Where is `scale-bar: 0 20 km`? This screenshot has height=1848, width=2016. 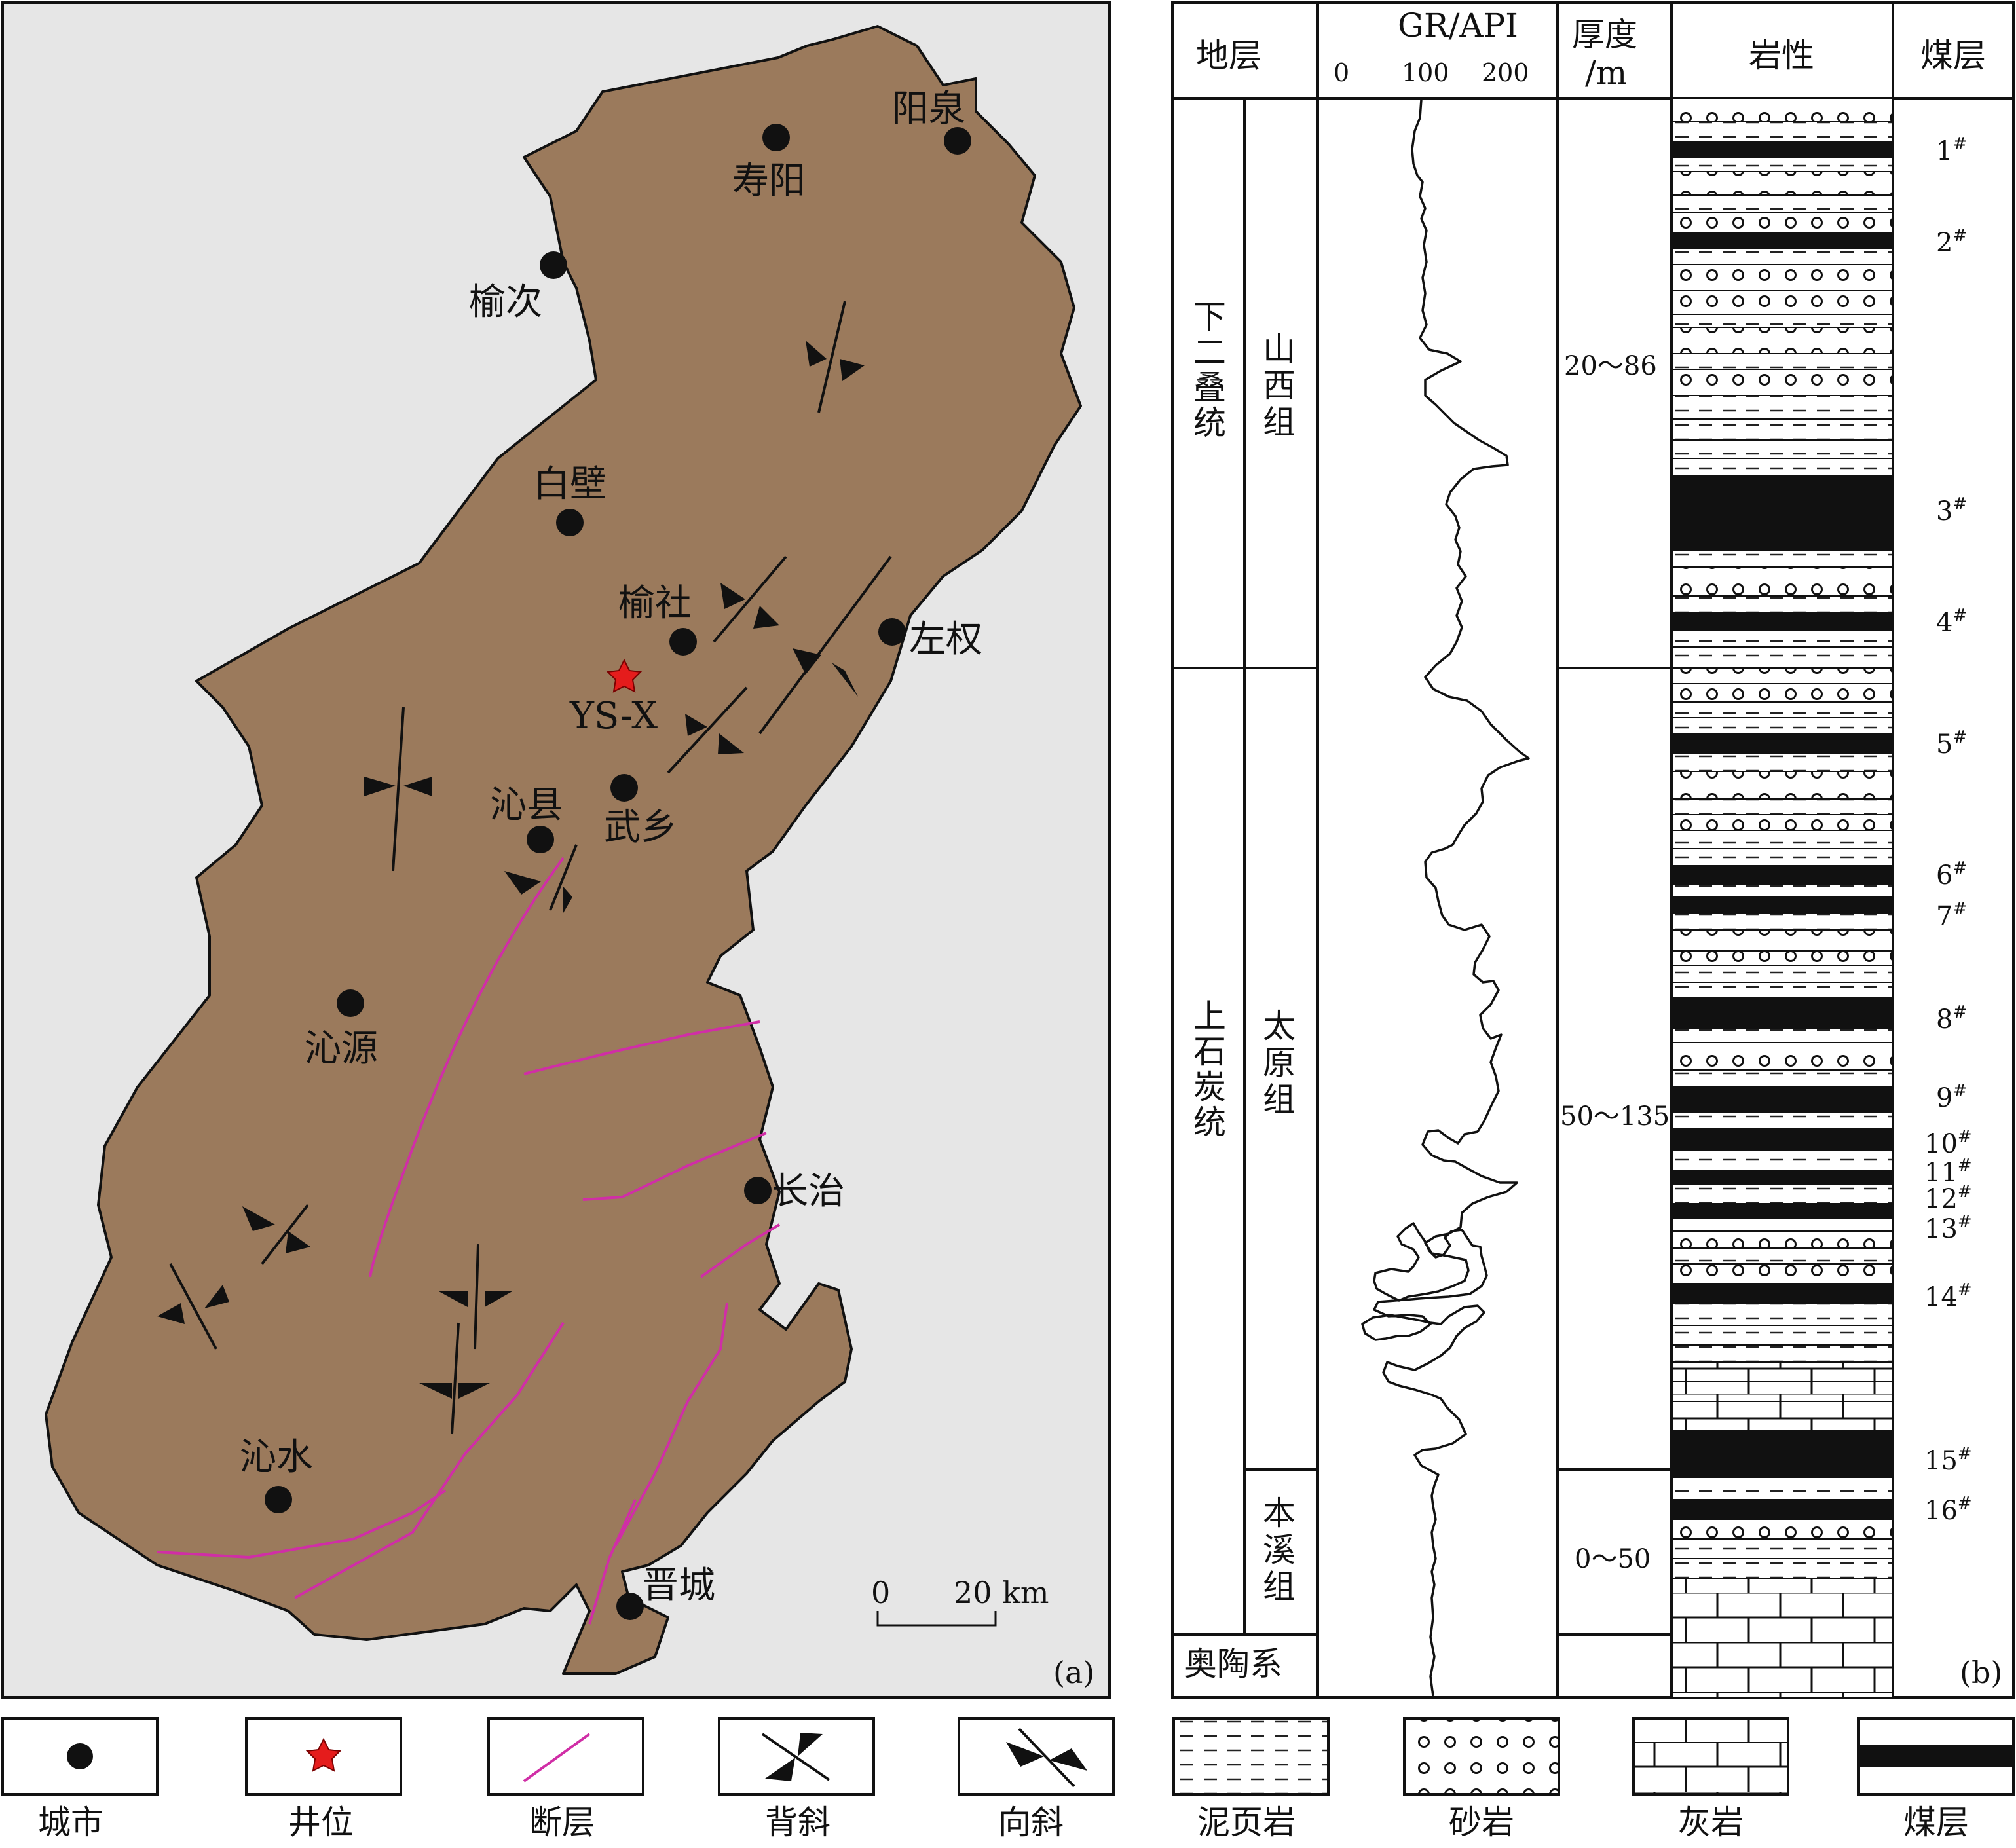
scale-bar: 0 20 km is located at coordinates (960, 1601).